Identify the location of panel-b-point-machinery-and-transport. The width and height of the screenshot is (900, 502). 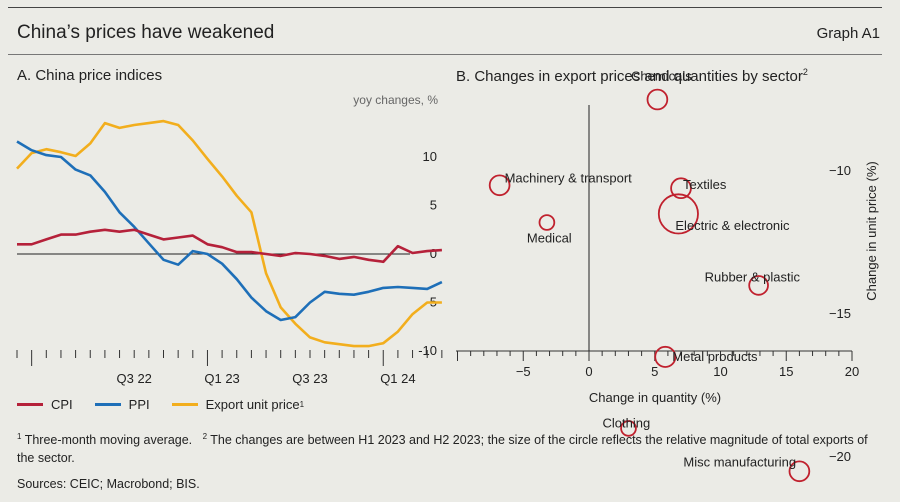
(499, 185).